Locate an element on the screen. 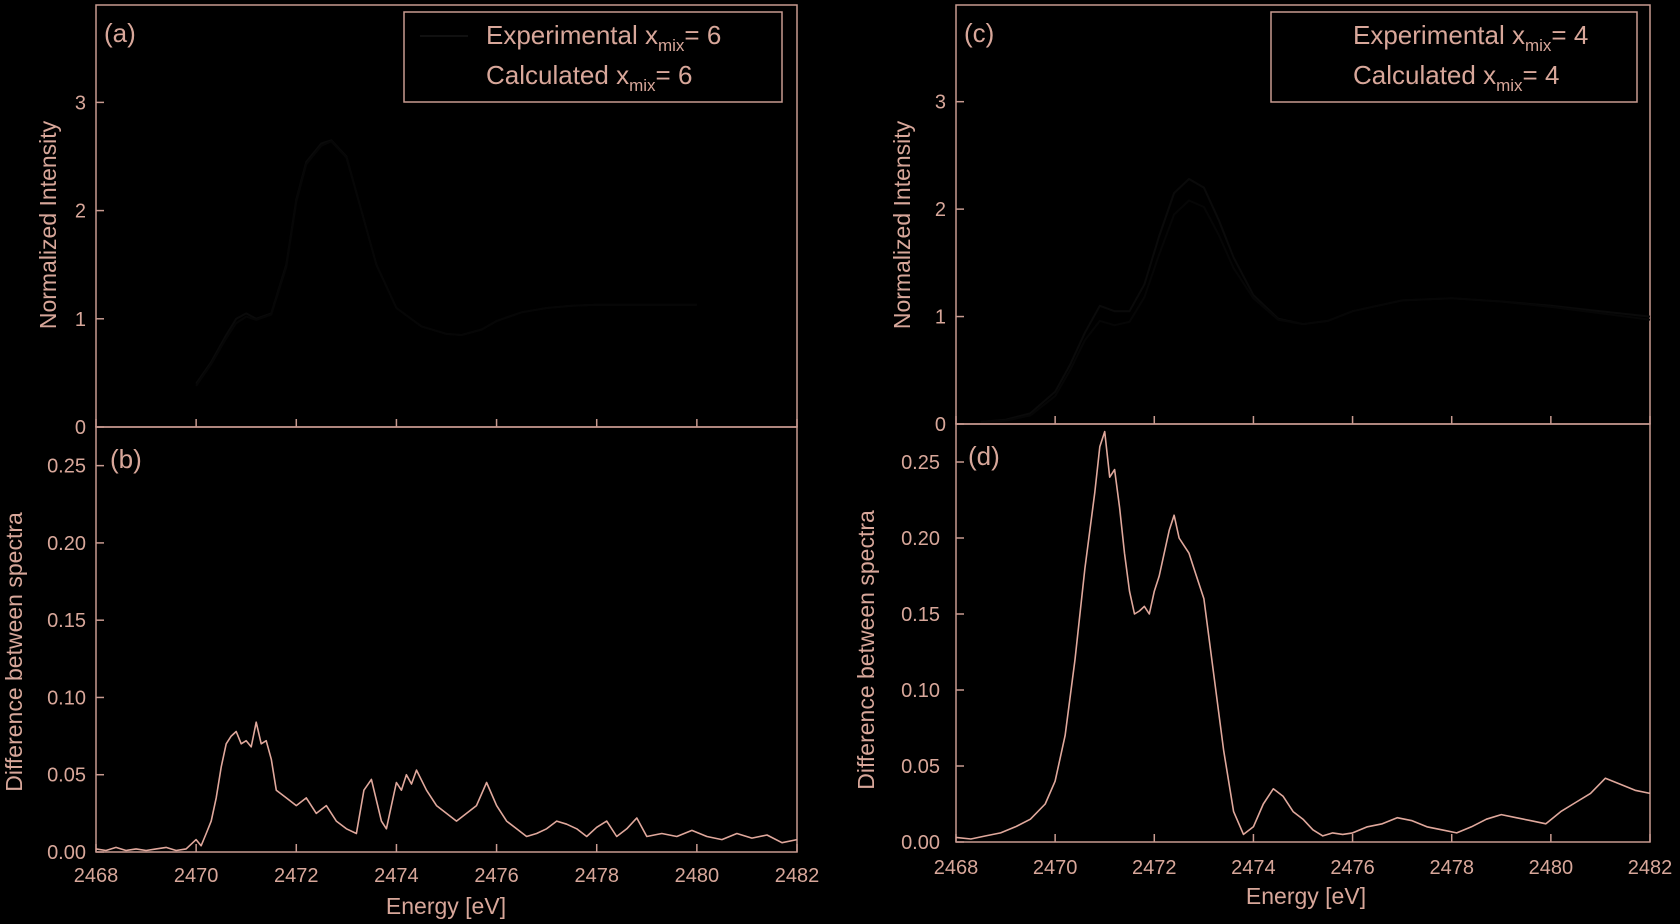 Image resolution: width=1680 pixels, height=924 pixels. panel-b-y-tick-label: 0.05 is located at coordinates (66, 776).